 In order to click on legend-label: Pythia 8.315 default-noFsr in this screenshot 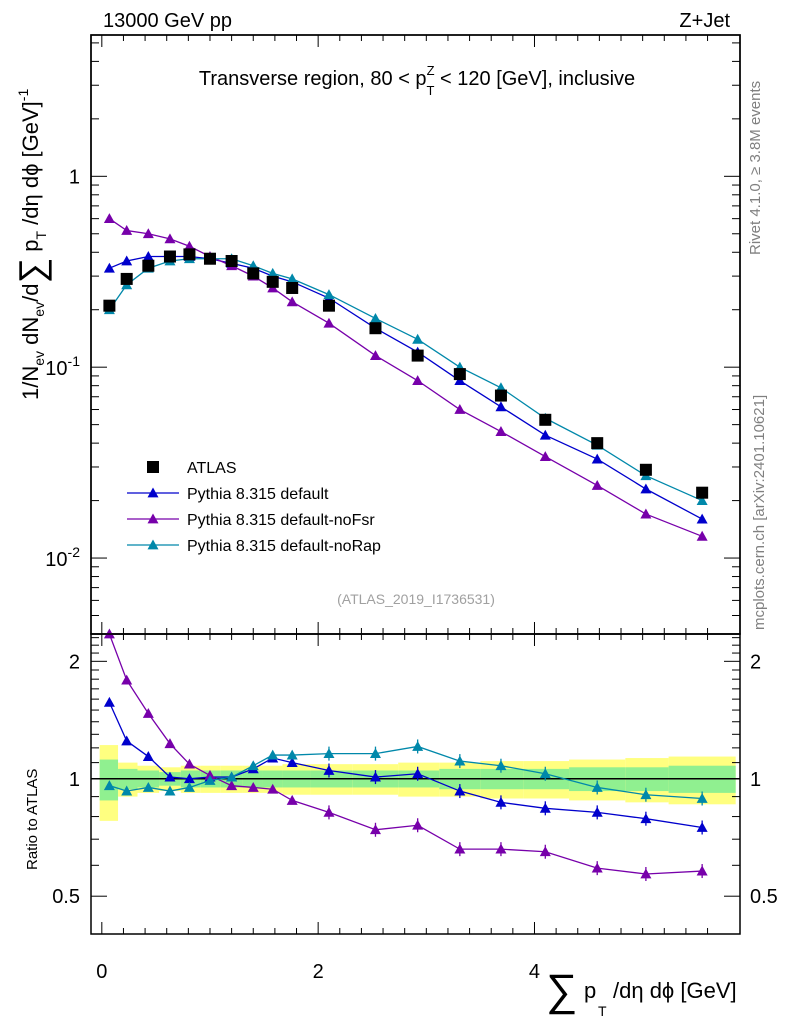, I will do `click(281, 520)`.